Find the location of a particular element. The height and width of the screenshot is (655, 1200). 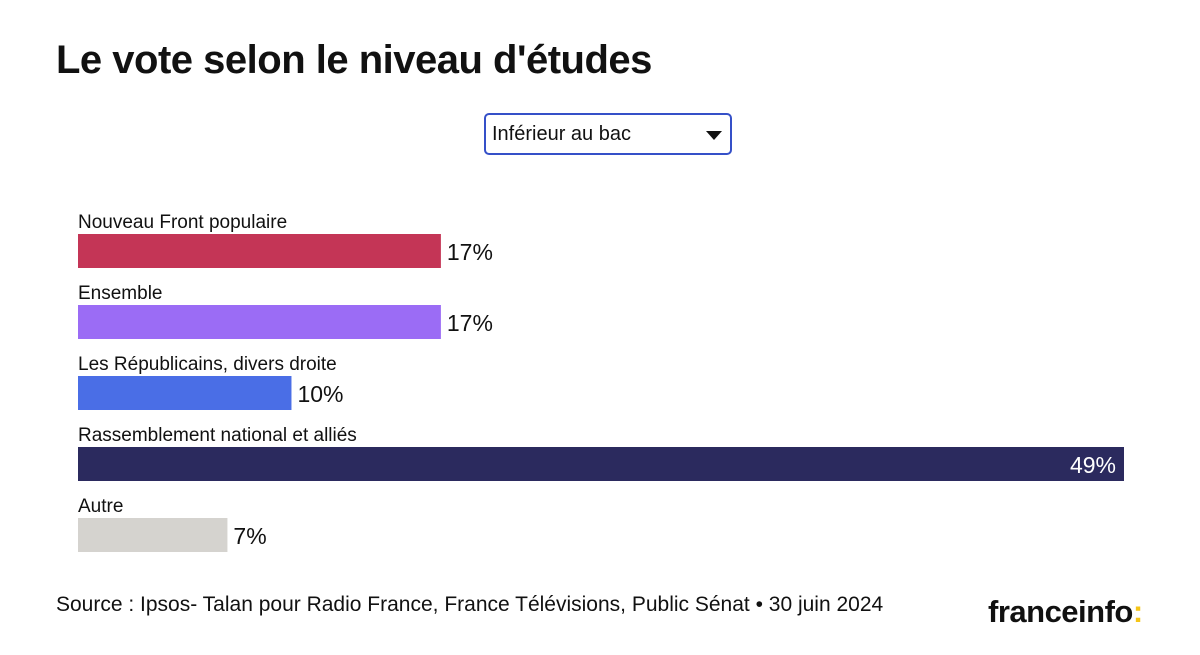

category-label: Autre is located at coordinates (100, 506).